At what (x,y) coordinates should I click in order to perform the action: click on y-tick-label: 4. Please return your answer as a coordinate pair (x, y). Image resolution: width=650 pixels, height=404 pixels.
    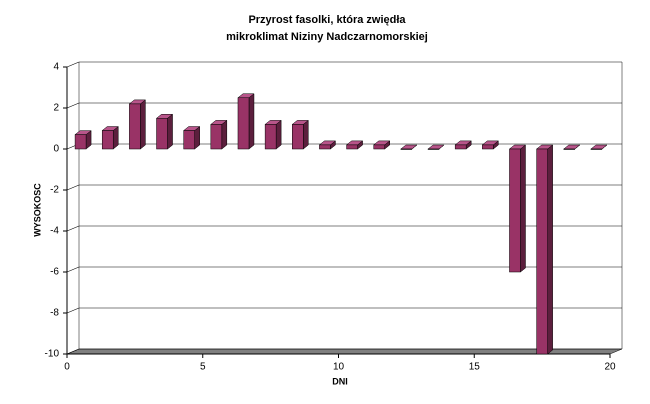
    Looking at the image, I should click on (56, 67).